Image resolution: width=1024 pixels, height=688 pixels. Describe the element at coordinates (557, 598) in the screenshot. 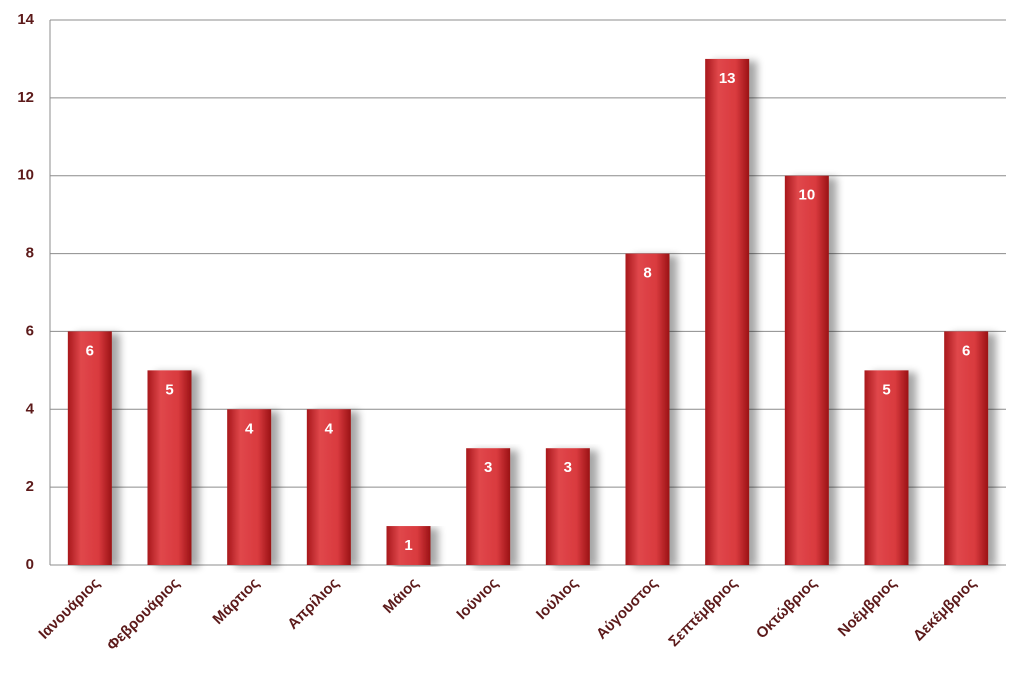

I see `x-tick-label: Ιούλιος` at that location.